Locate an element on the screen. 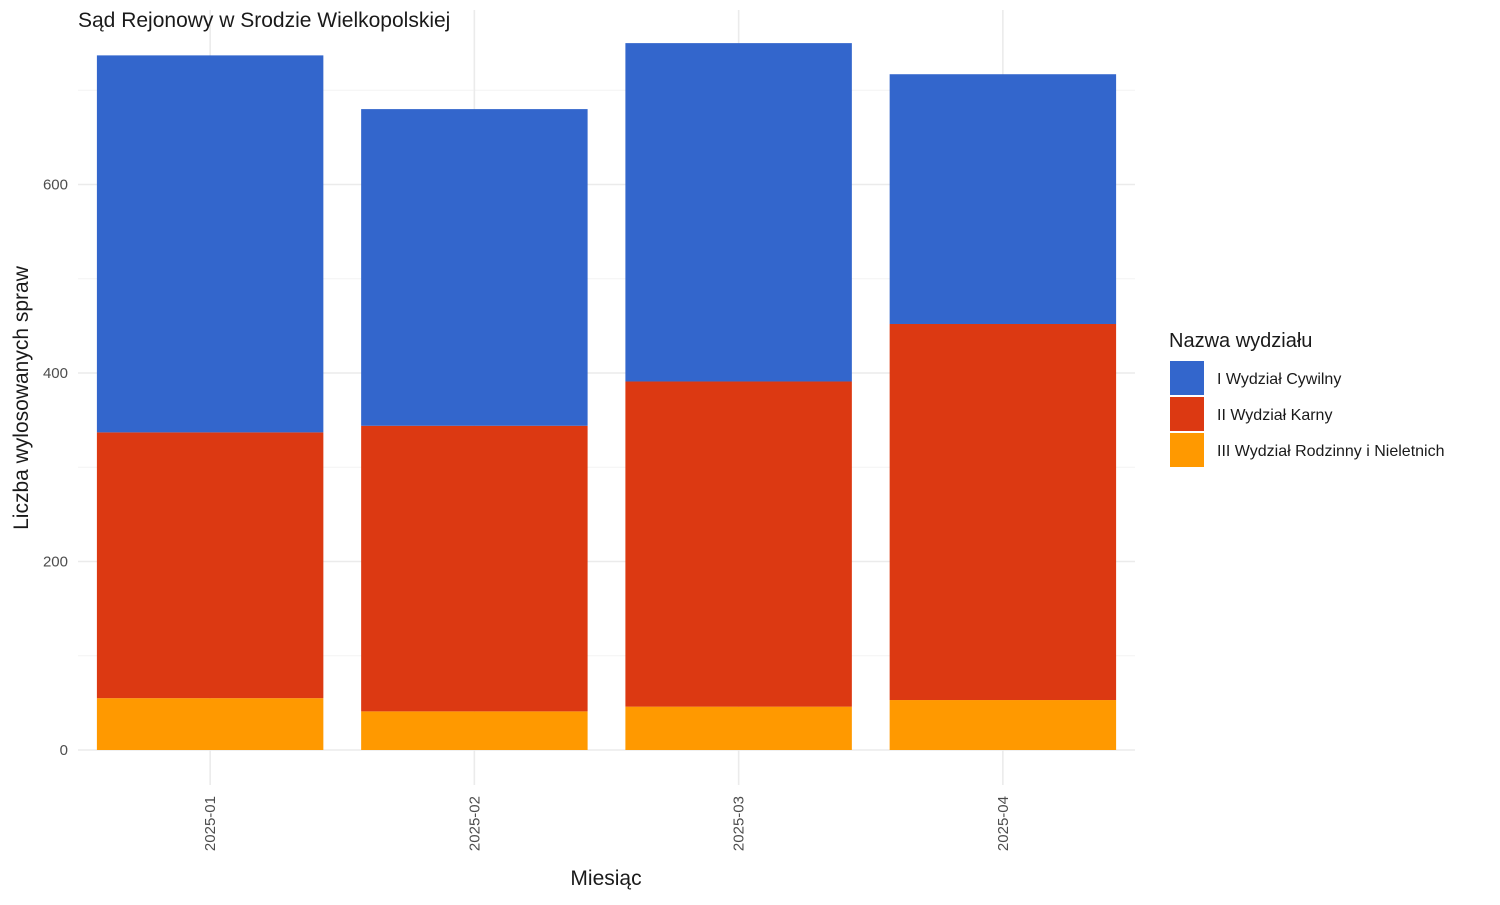 This screenshot has width=1500, height=905. legend-title: Nazwa wydziału is located at coordinates (1240, 341).